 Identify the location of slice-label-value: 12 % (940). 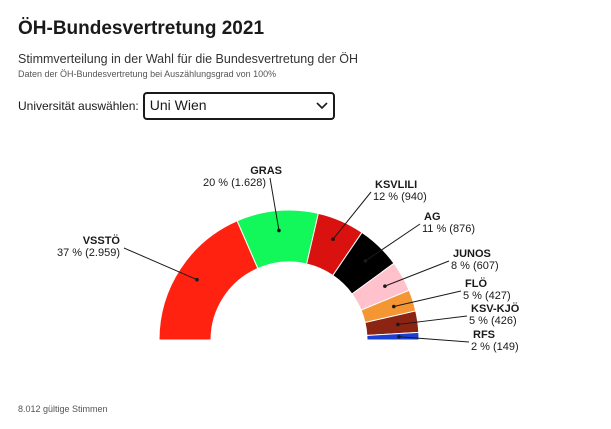
(400, 197).